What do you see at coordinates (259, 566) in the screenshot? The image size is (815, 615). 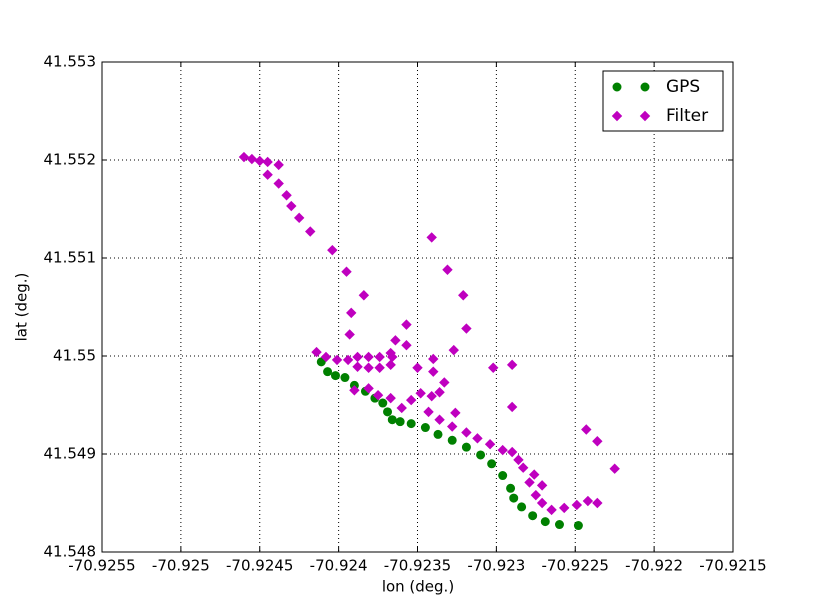 I see `x-tick-label: -70.9245` at bounding box center [259, 566].